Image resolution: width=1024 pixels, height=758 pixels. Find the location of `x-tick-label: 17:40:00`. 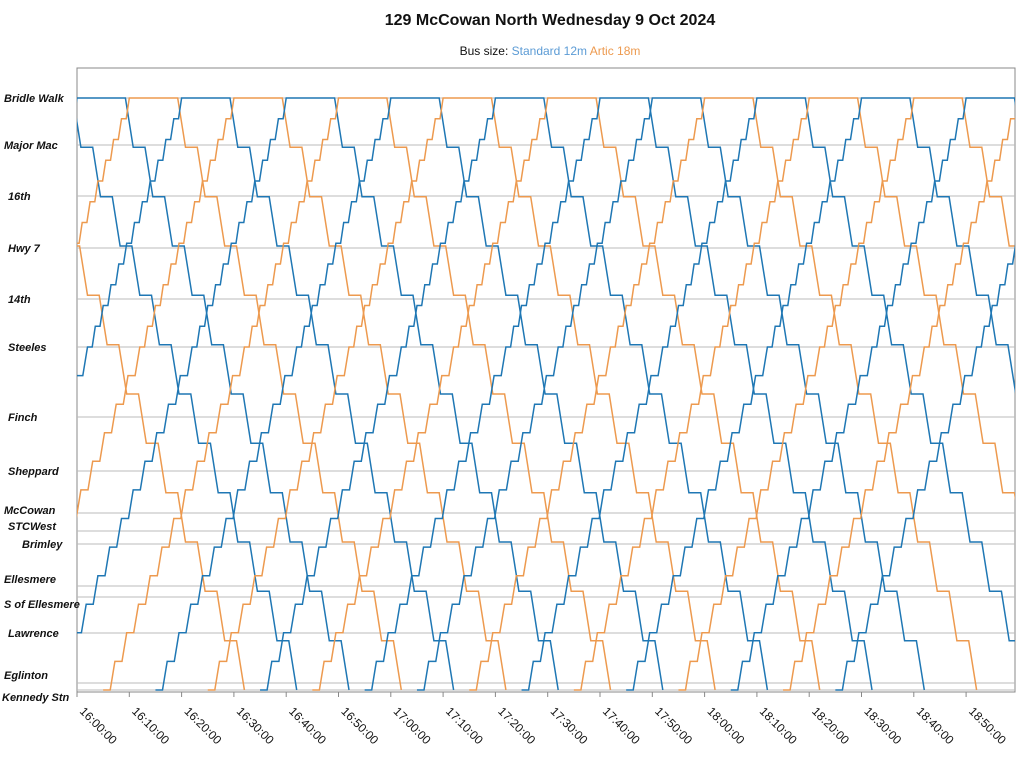

x-tick-label: 17:40:00 is located at coordinates (621, 725).